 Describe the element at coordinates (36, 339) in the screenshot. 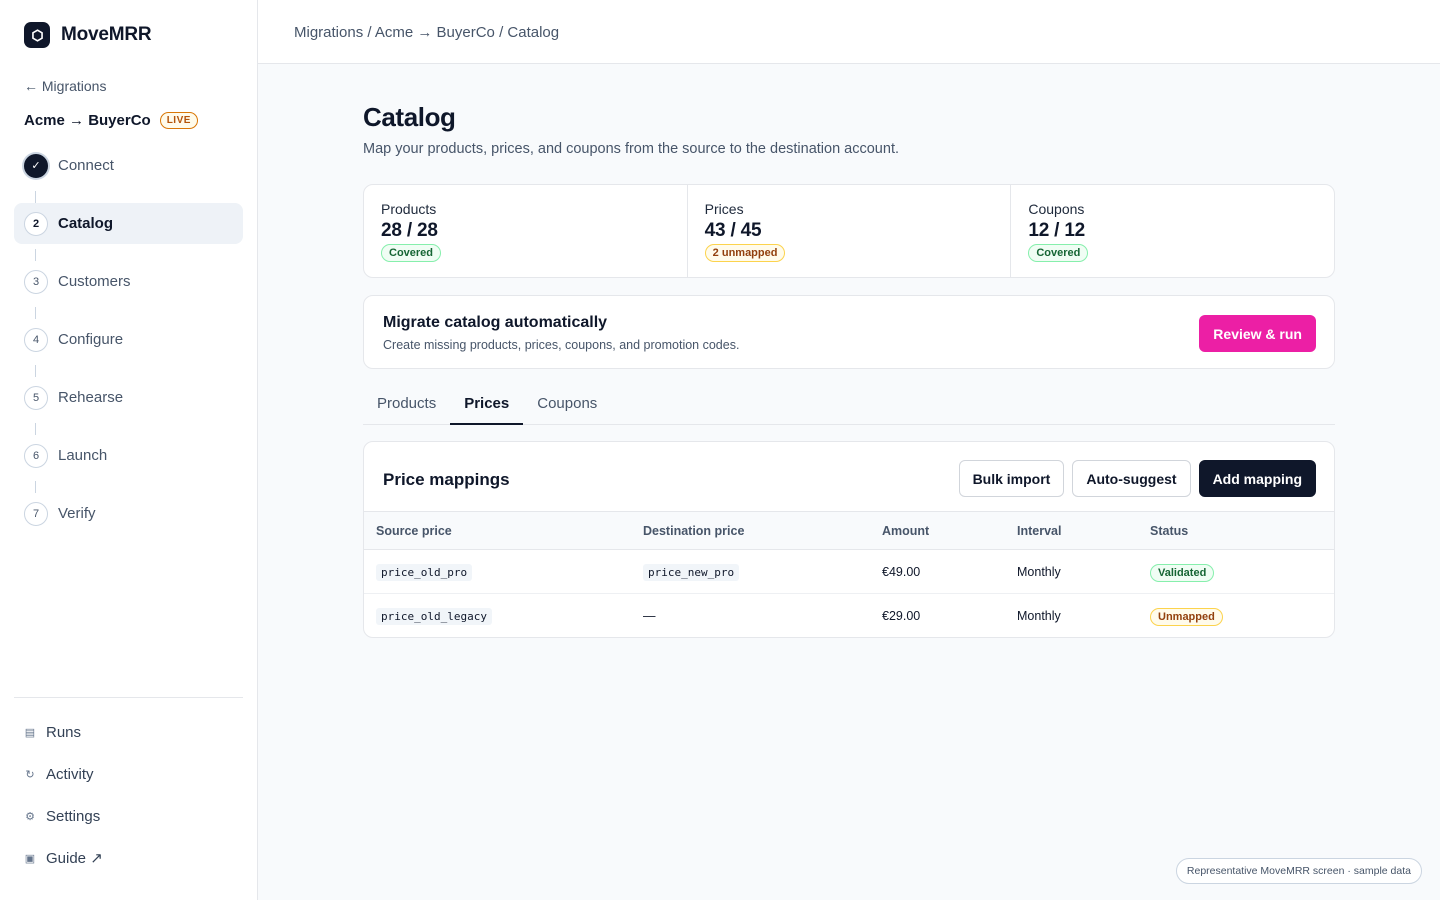

I see `step-number: 4` at that location.